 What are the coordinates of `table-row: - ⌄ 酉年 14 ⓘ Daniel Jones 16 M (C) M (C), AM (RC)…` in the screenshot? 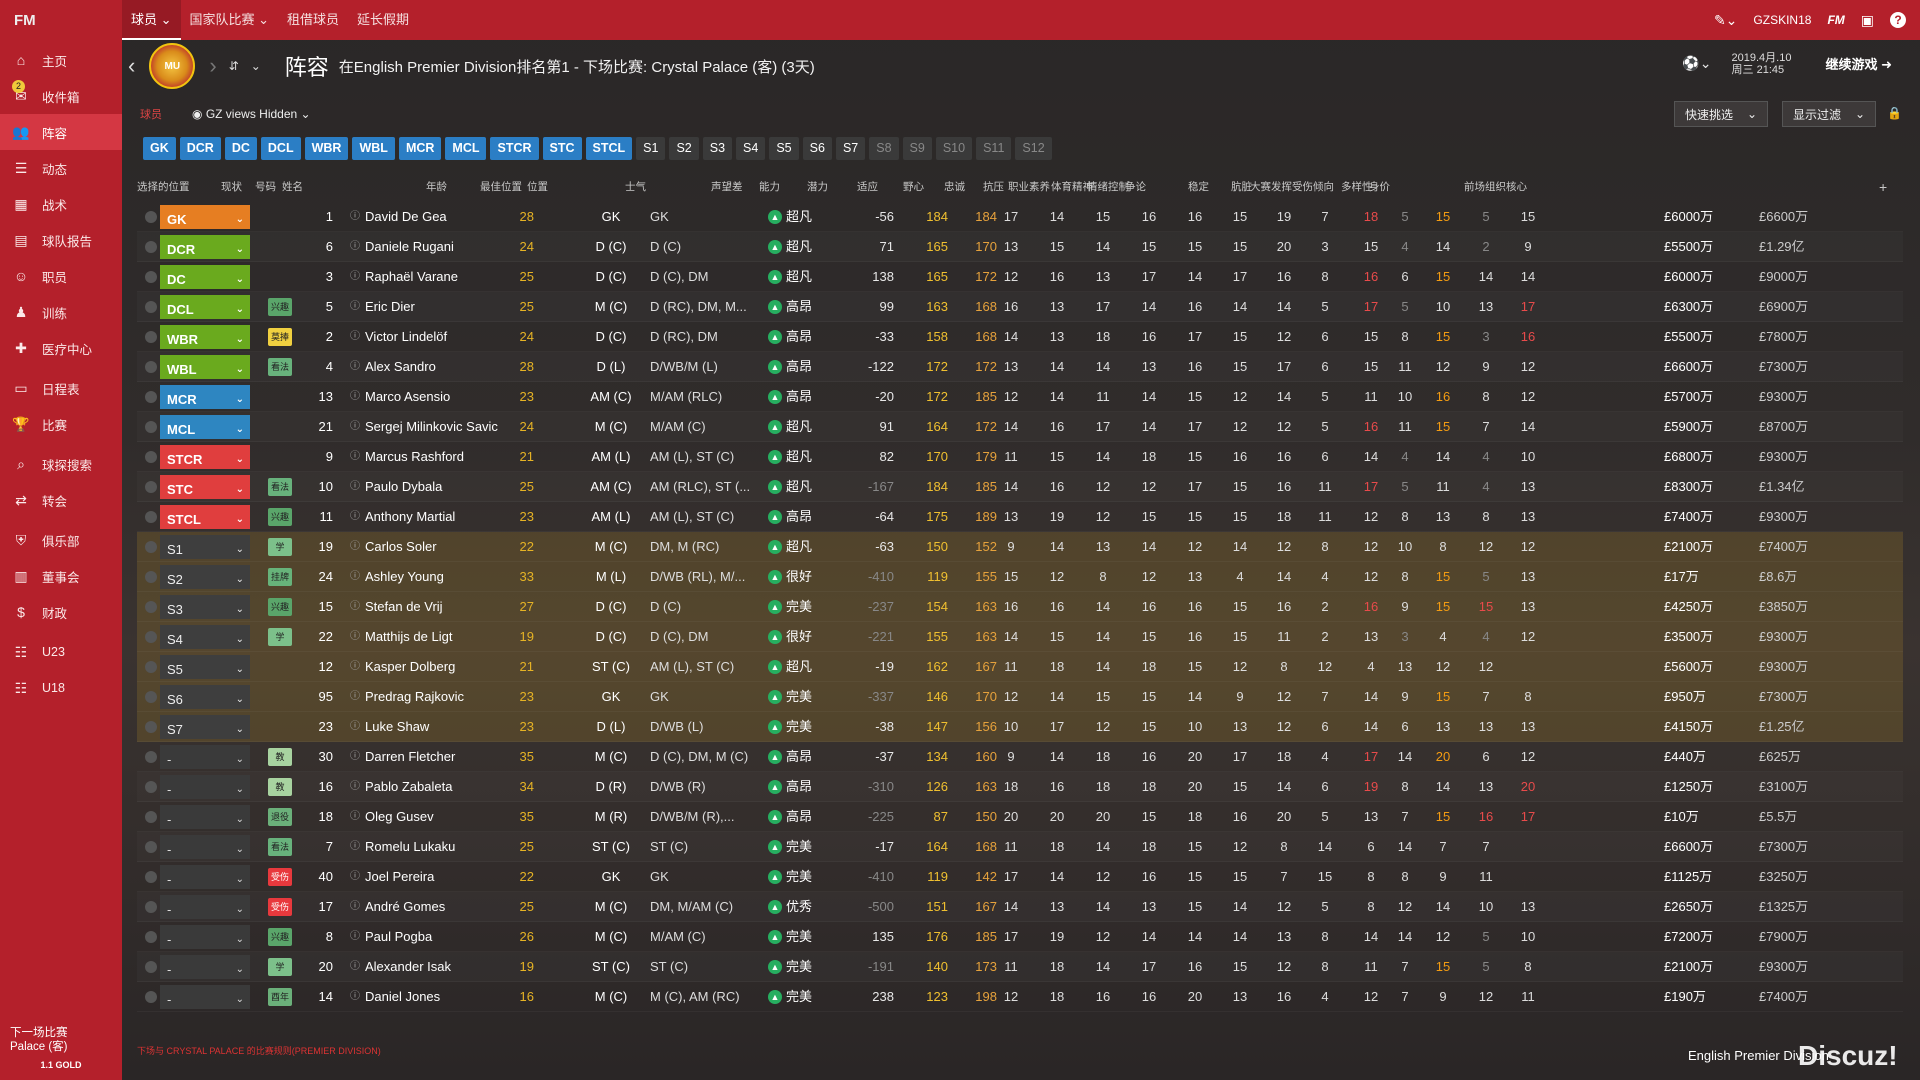 It's located at (1020, 997).